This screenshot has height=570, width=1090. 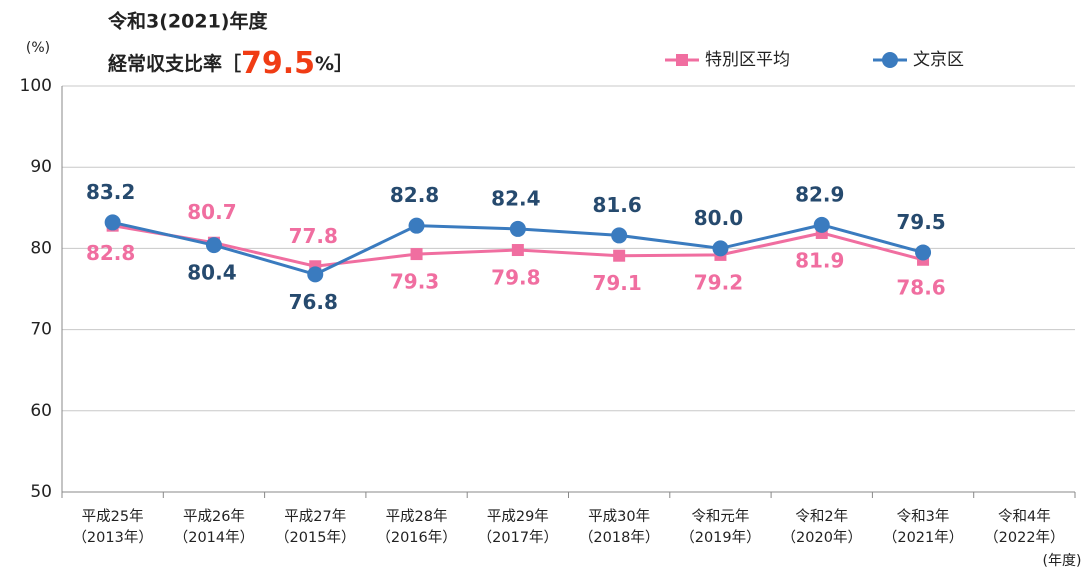 What do you see at coordinates (313, 302) in the screenshot?
I see `data-label: 76.8` at bounding box center [313, 302].